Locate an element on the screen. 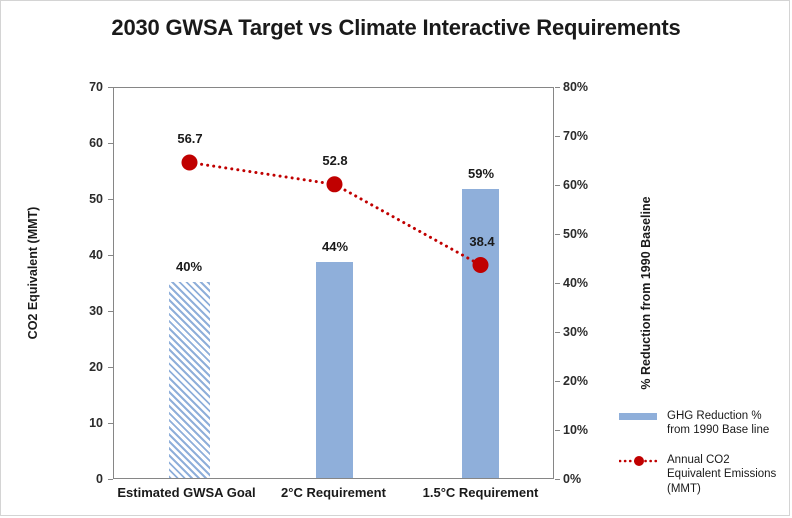 The height and width of the screenshot is (518, 792). line-data-label-3: 38.4 is located at coordinates (482, 241).